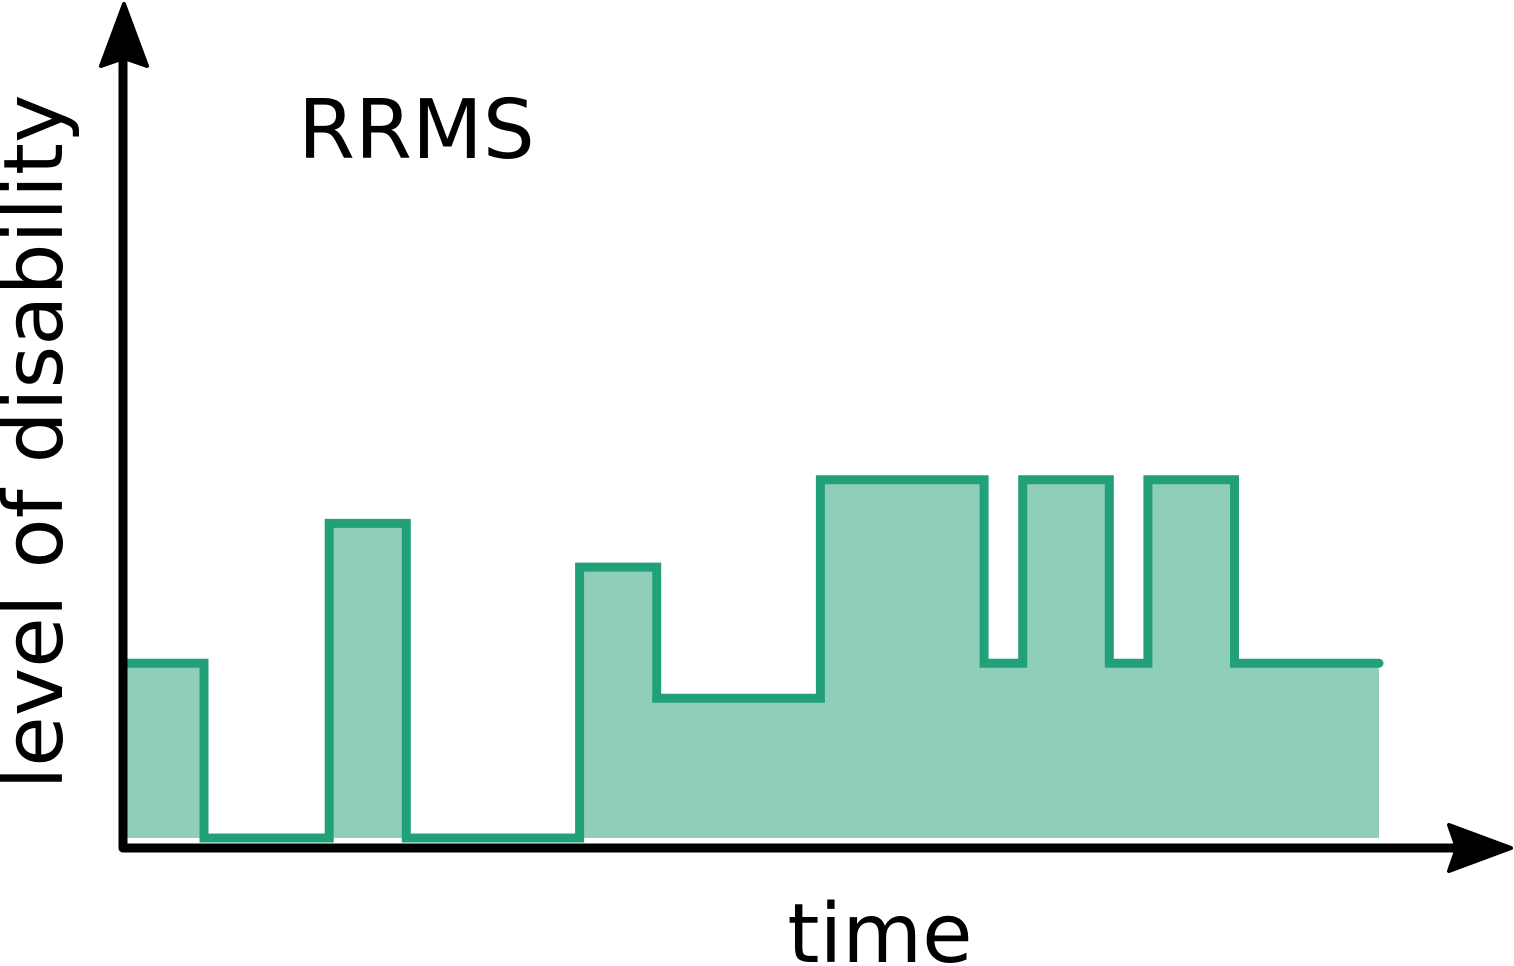  What do you see at coordinates (879, 926) in the screenshot?
I see `x-axis-label: time` at bounding box center [879, 926].